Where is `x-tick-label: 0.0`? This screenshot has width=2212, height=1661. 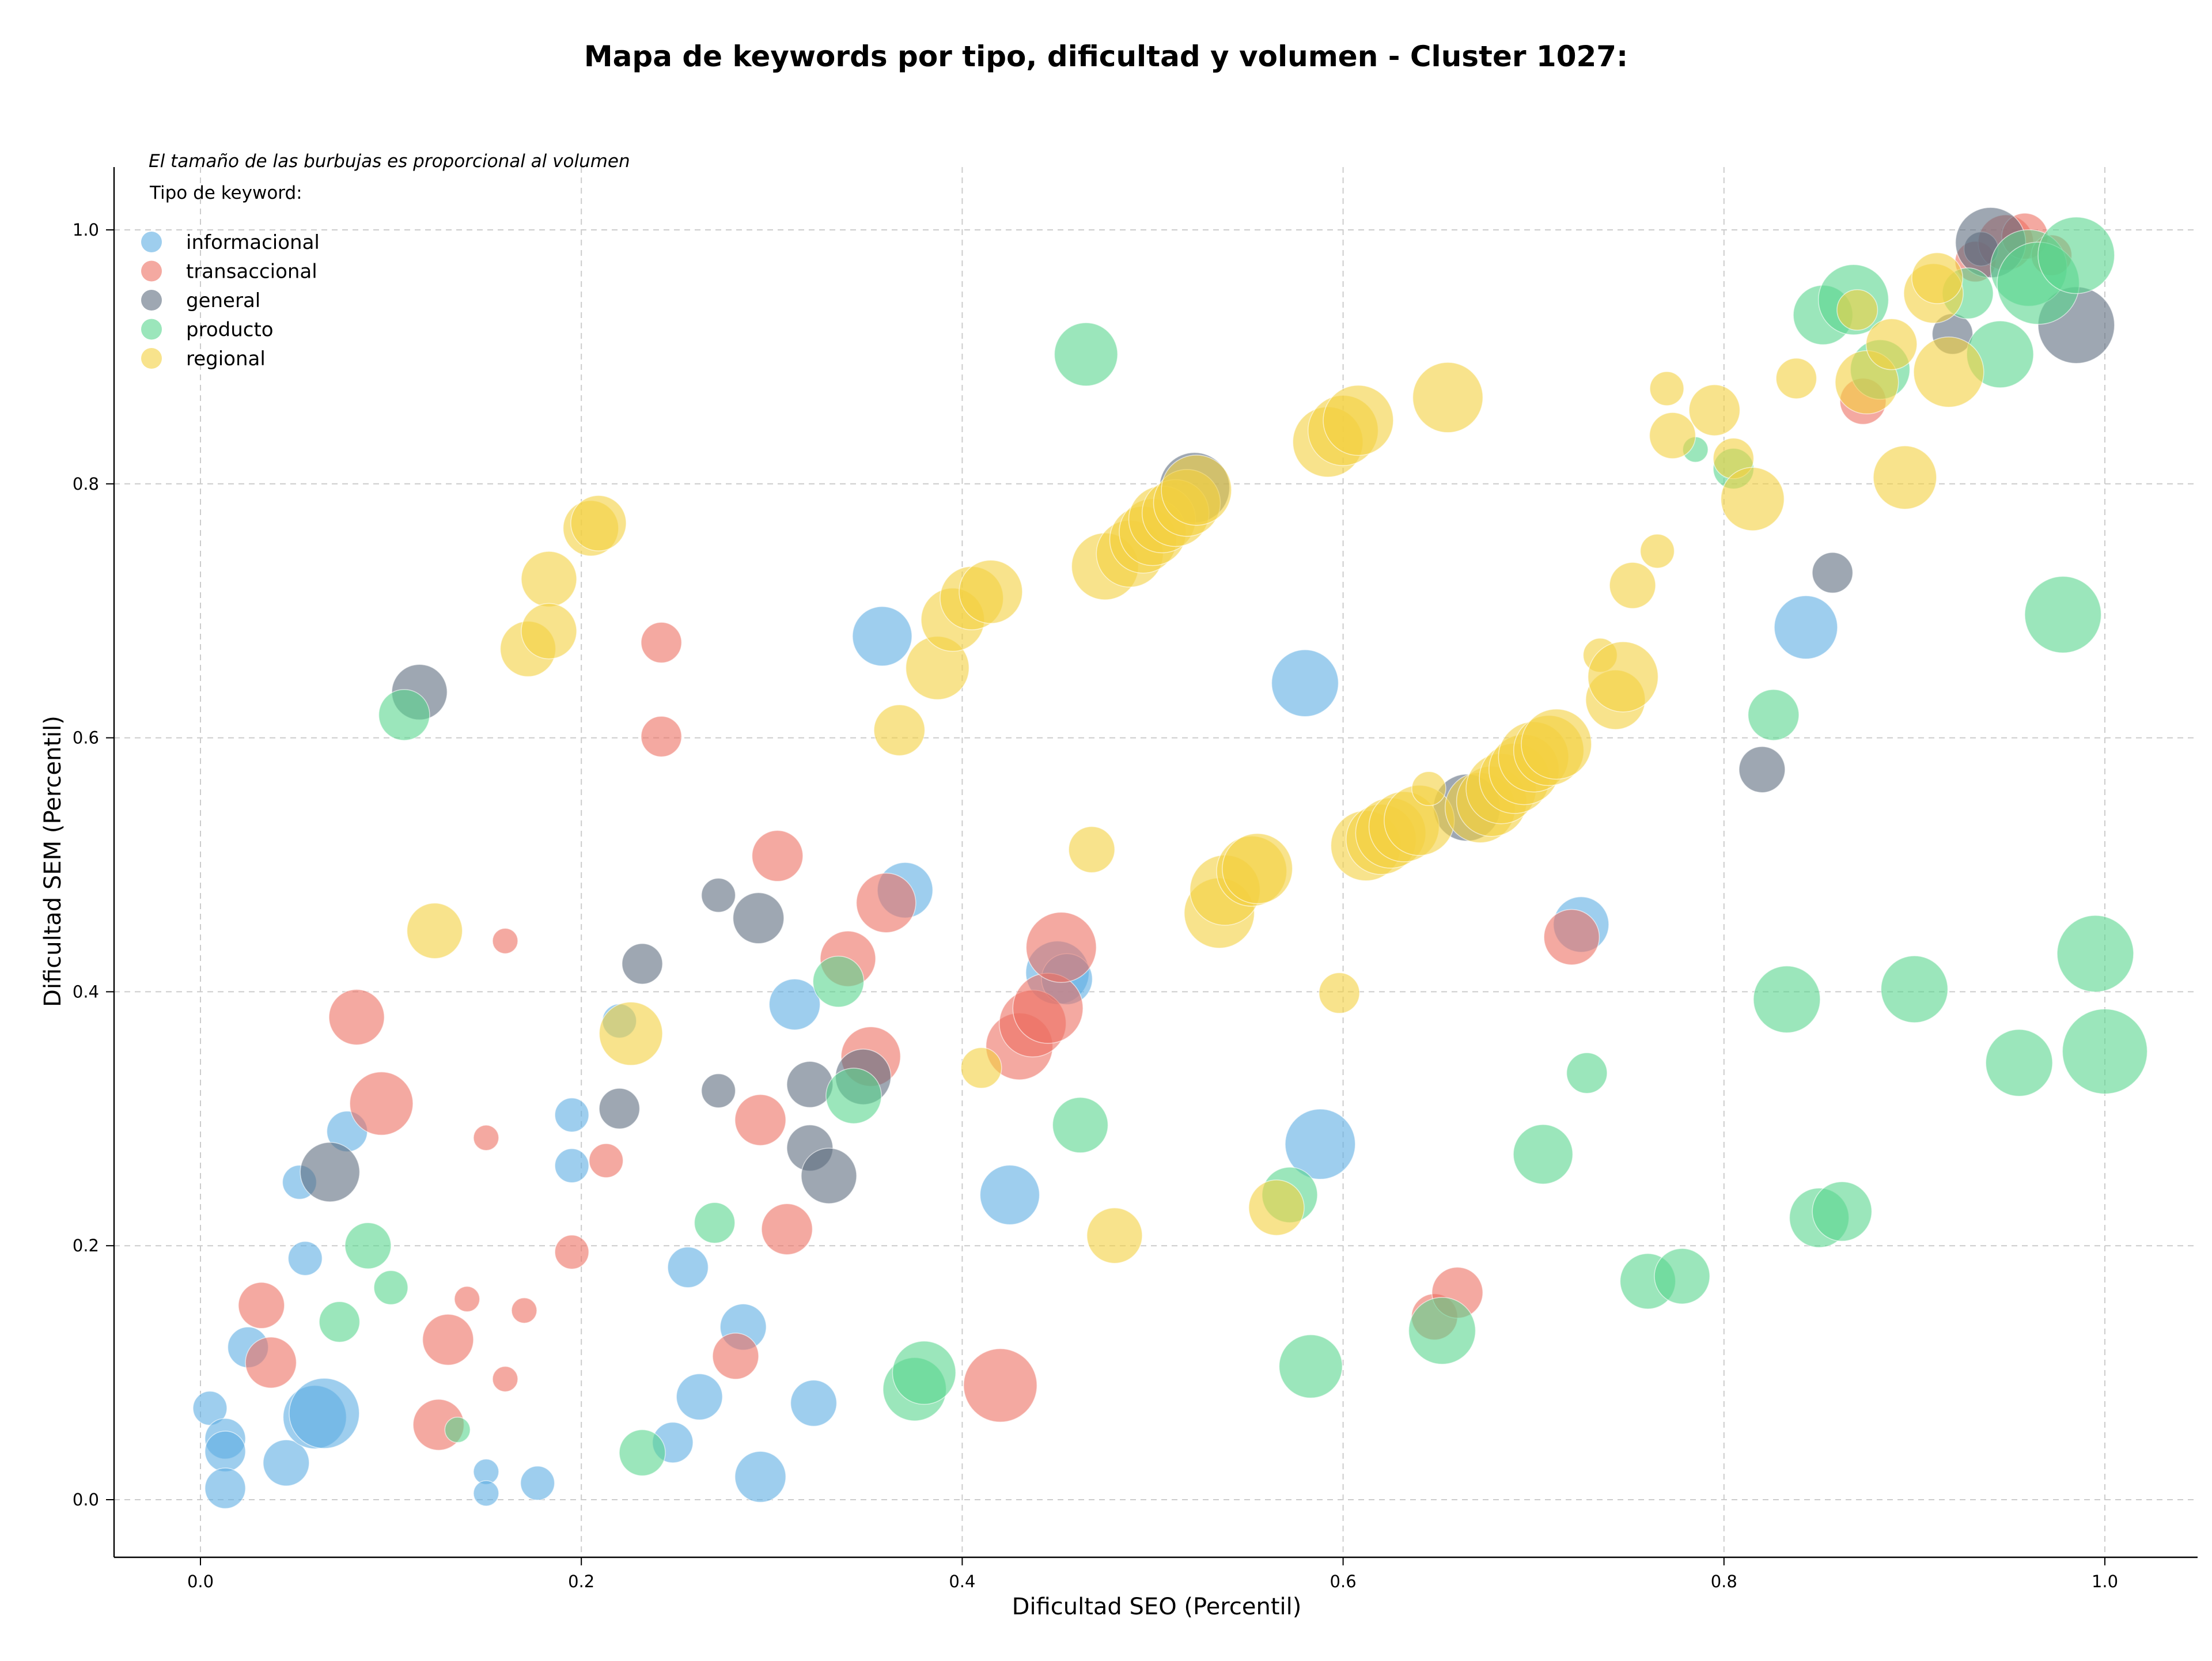 x-tick-label: 0.0 is located at coordinates (200, 1581).